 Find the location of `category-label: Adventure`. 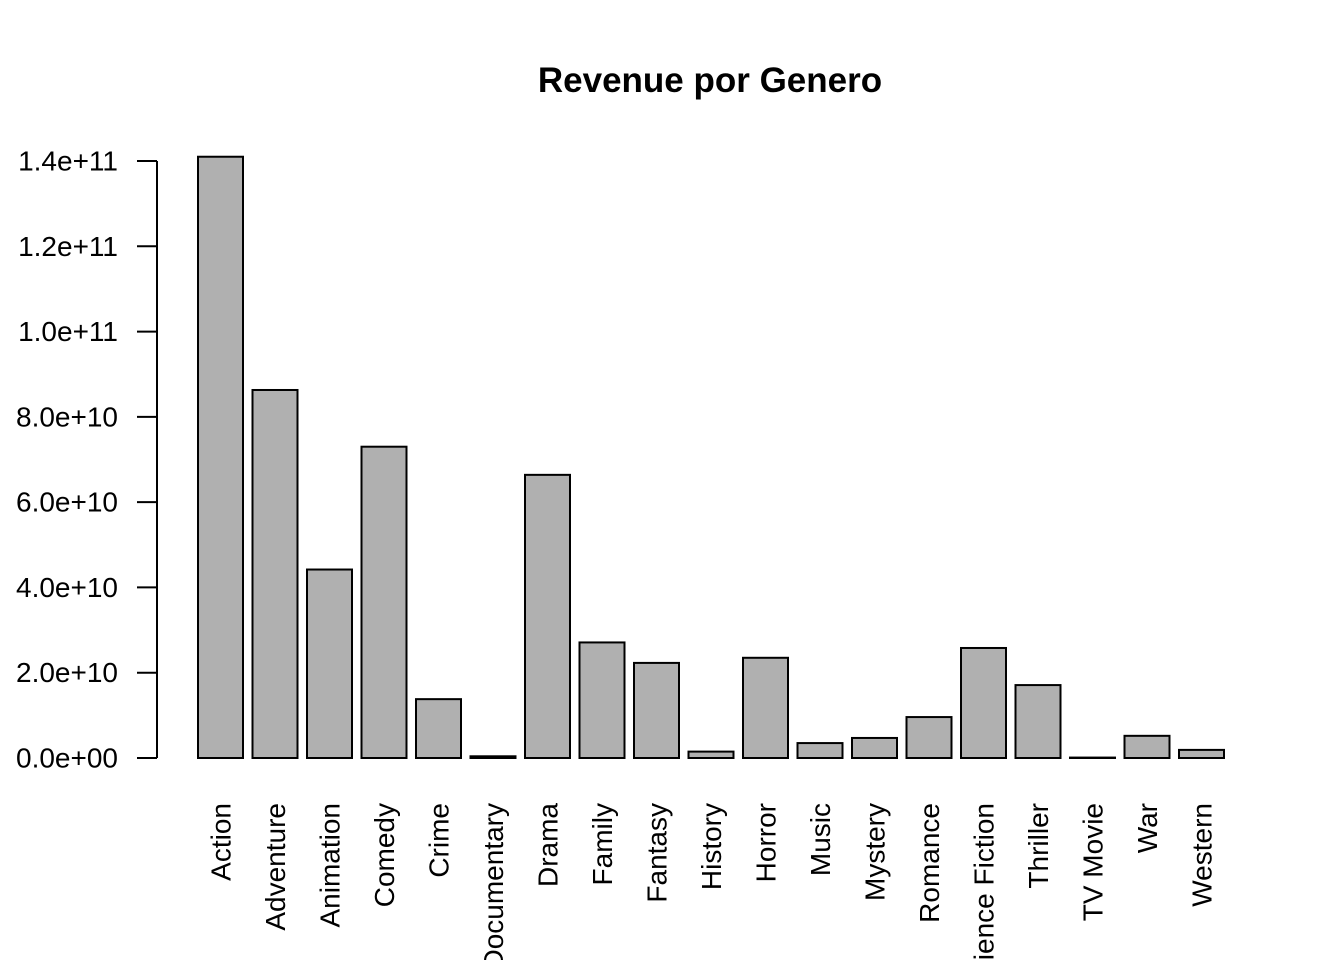

category-label: Adventure is located at coordinates (275, 867).